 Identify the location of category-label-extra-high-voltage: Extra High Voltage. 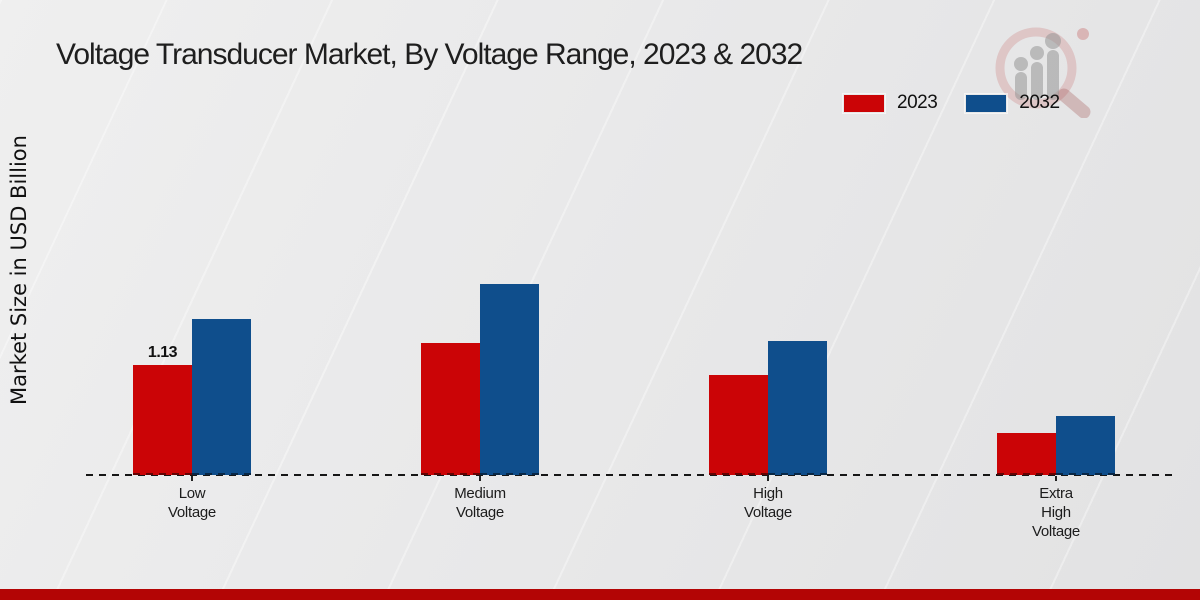
(1056, 512).